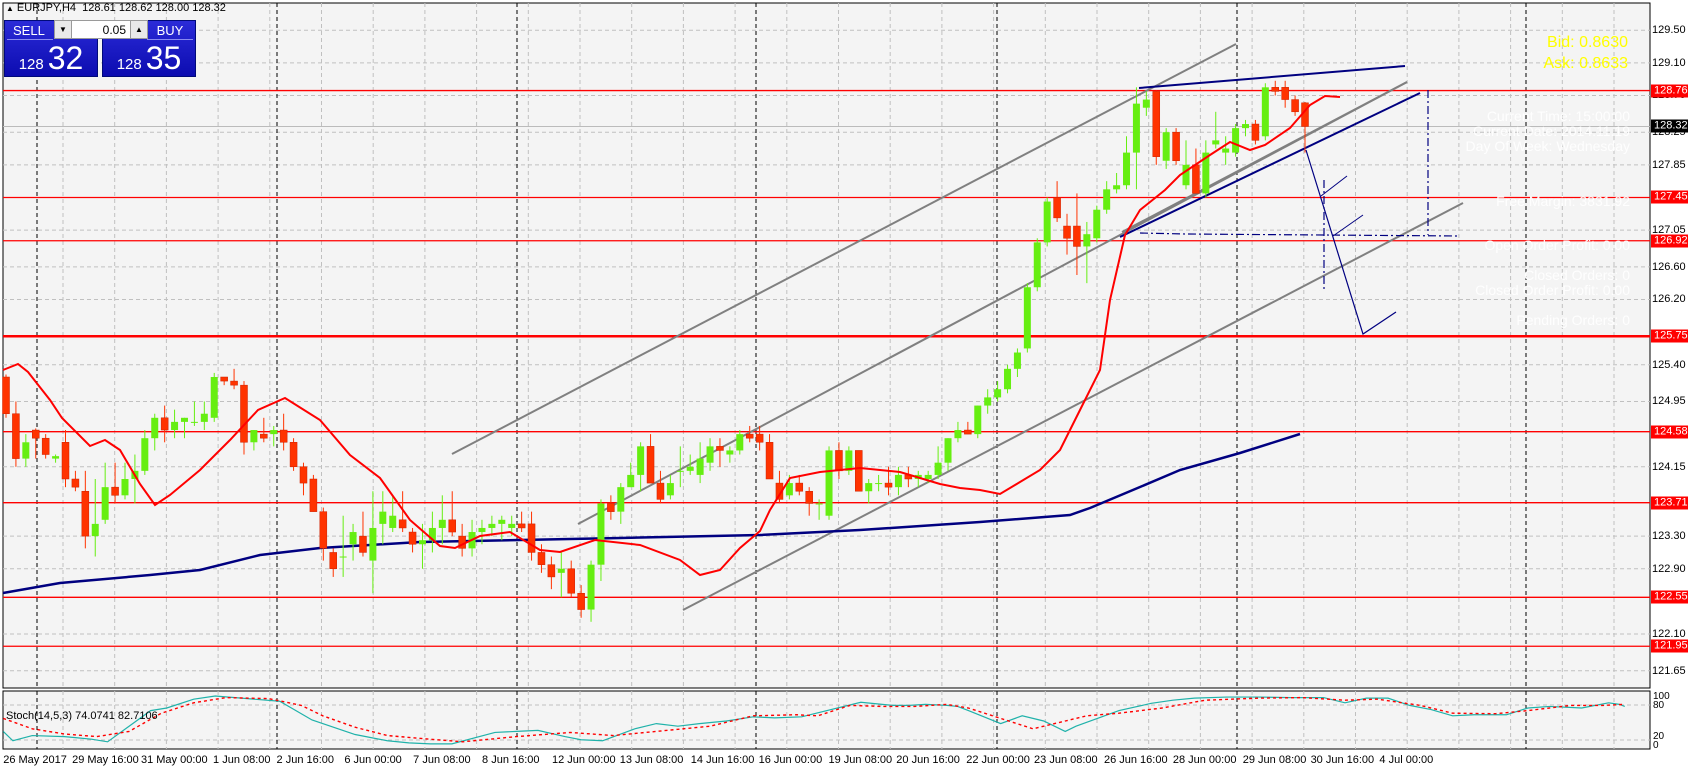  What do you see at coordinates (30, 31) in the screenshot?
I see `sell-label: SELL` at bounding box center [30, 31].